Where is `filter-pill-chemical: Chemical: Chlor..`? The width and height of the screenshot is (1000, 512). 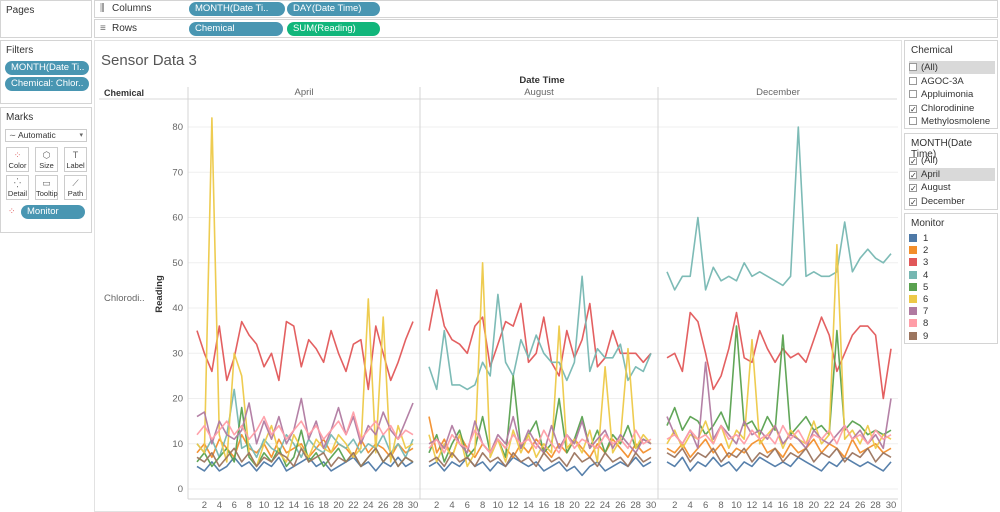
filter-pill-chemical: Chemical: Chlor.. is located at coordinates (47, 84).